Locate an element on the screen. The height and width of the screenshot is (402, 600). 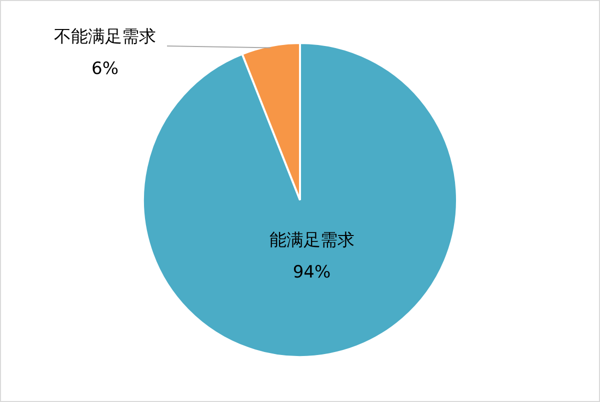
slice-label: 不能满足需求 is located at coordinates (105, 37).